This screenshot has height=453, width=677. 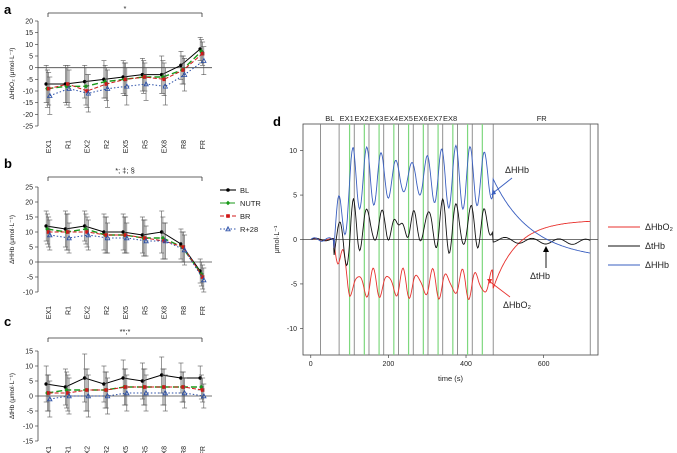 What do you see at coordinates (28, 293) in the screenshot?
I see `panel-b-ytick-label: -10` at bounding box center [28, 293].